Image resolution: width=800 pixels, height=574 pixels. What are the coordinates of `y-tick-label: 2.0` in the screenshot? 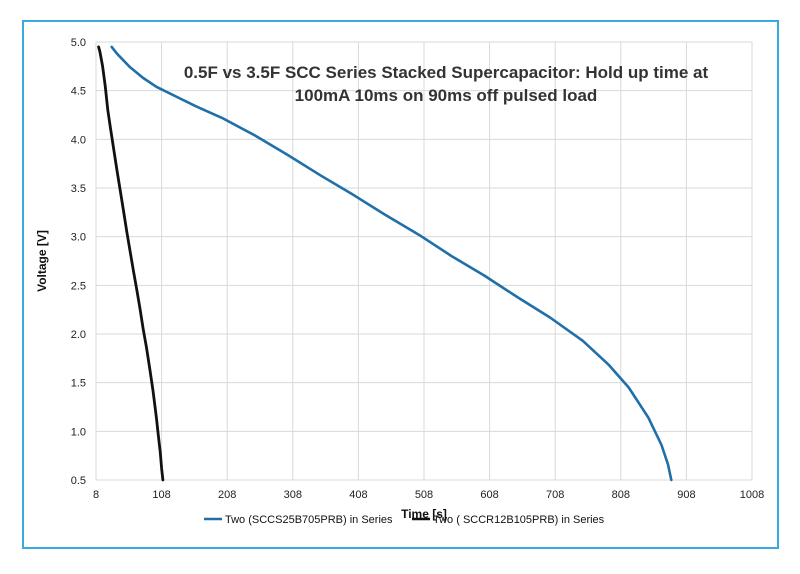 It's located at (78, 335).